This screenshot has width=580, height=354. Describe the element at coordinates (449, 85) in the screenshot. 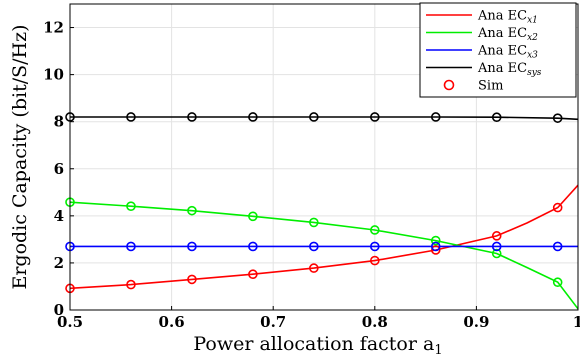

I see `legend-marker` at that location.